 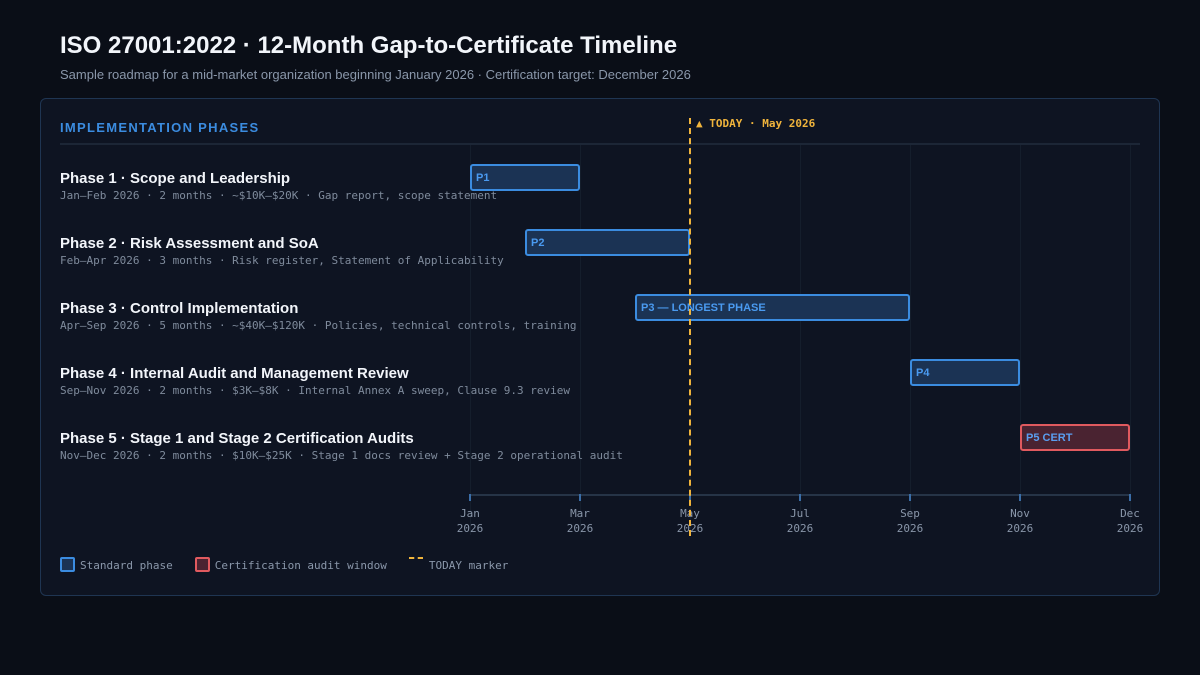 What do you see at coordinates (179, 308) in the screenshot?
I see `phase-name: Phase 3 · Control Implementation` at bounding box center [179, 308].